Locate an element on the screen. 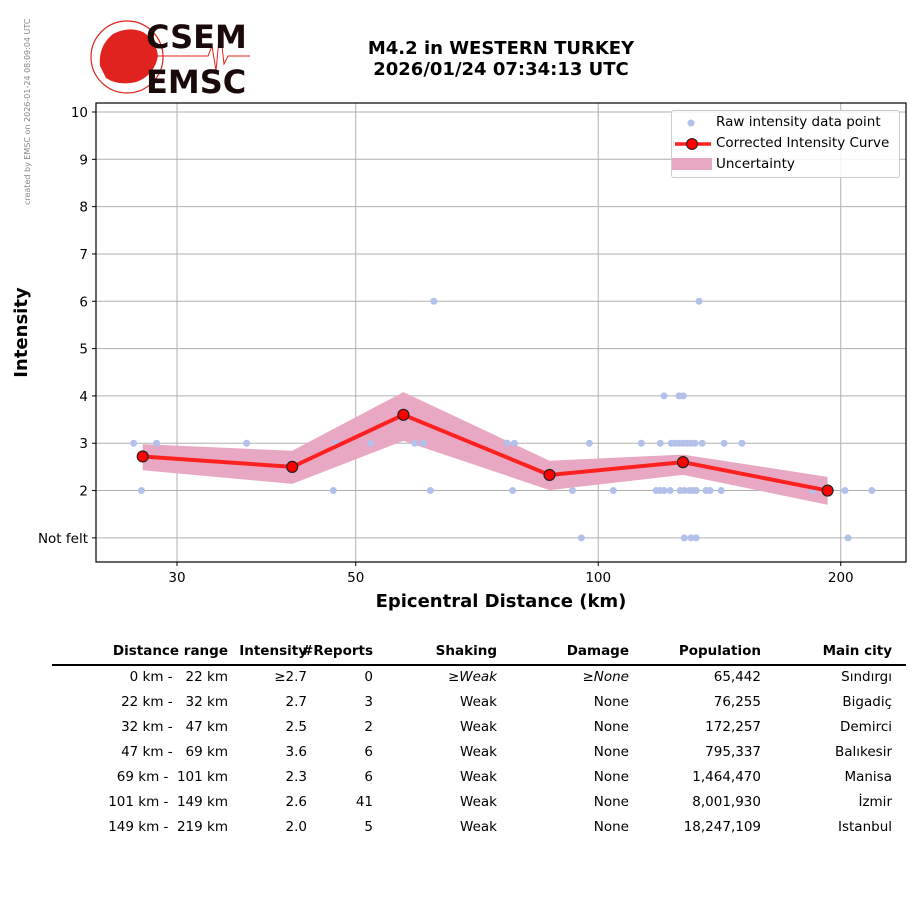  cell-main-city: İzmir is located at coordinates (875, 802).